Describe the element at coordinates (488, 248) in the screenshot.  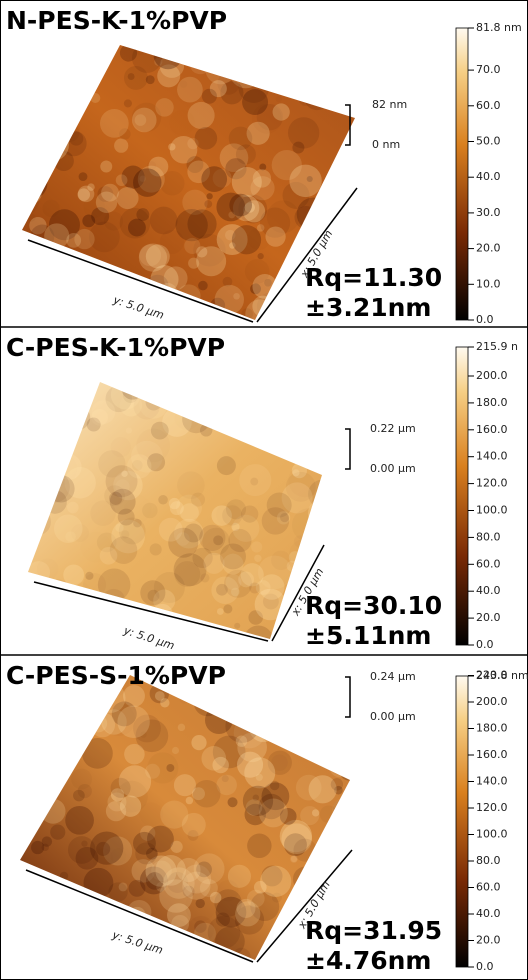
I see `colorbar-tick-label: 20.0` at that location.